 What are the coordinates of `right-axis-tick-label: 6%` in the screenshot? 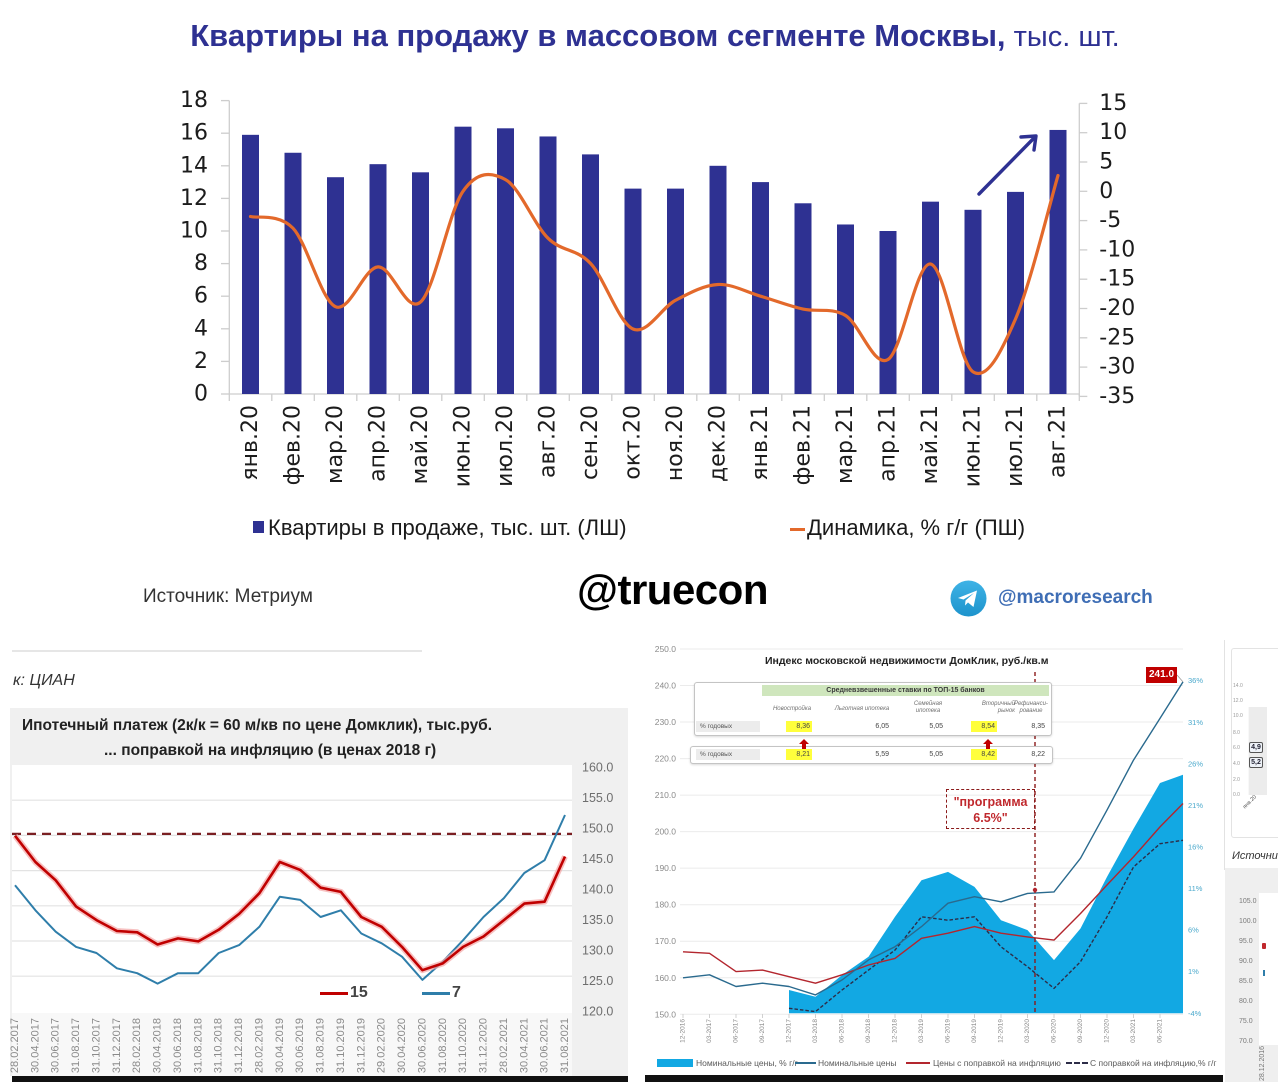 It's located at (1193, 930).